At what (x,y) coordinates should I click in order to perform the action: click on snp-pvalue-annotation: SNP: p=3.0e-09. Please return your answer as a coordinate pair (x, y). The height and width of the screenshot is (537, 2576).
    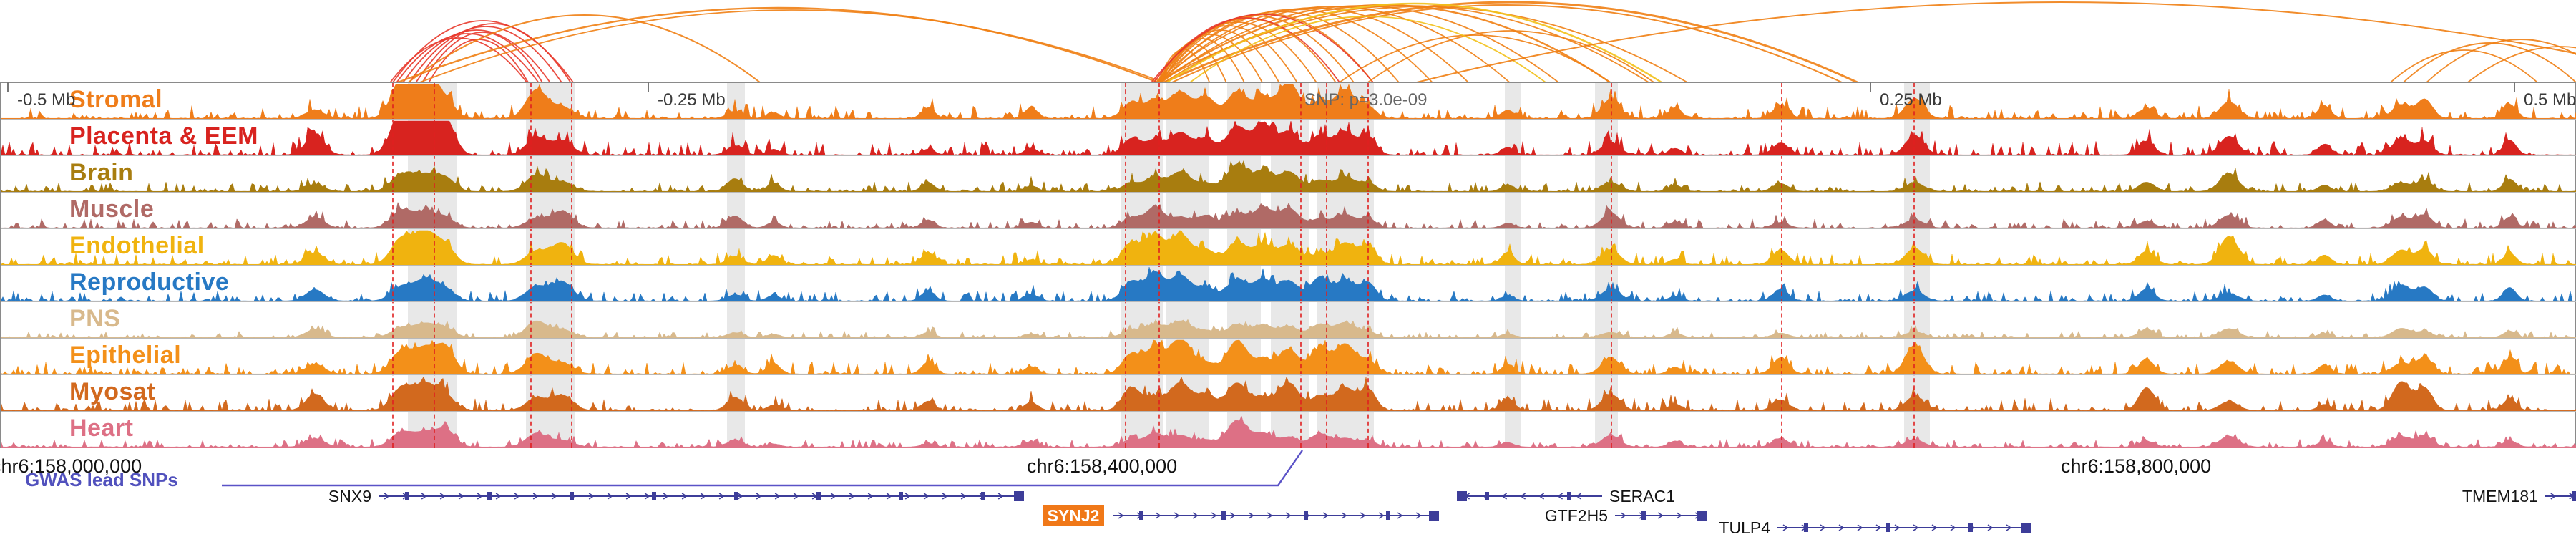
    Looking at the image, I should click on (1366, 100).